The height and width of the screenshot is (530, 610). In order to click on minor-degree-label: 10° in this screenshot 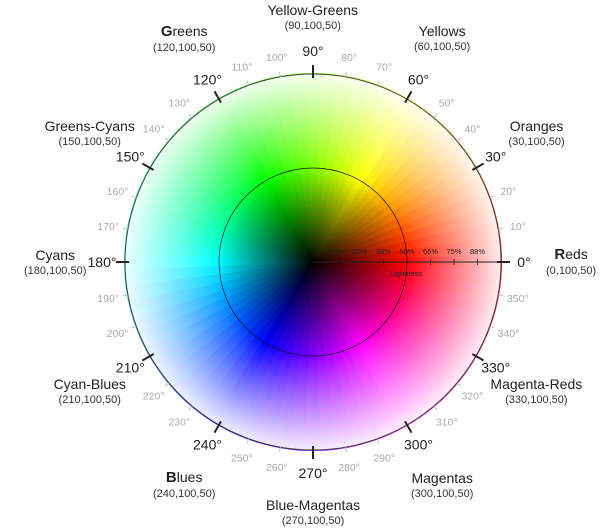, I will do `click(518, 227)`.